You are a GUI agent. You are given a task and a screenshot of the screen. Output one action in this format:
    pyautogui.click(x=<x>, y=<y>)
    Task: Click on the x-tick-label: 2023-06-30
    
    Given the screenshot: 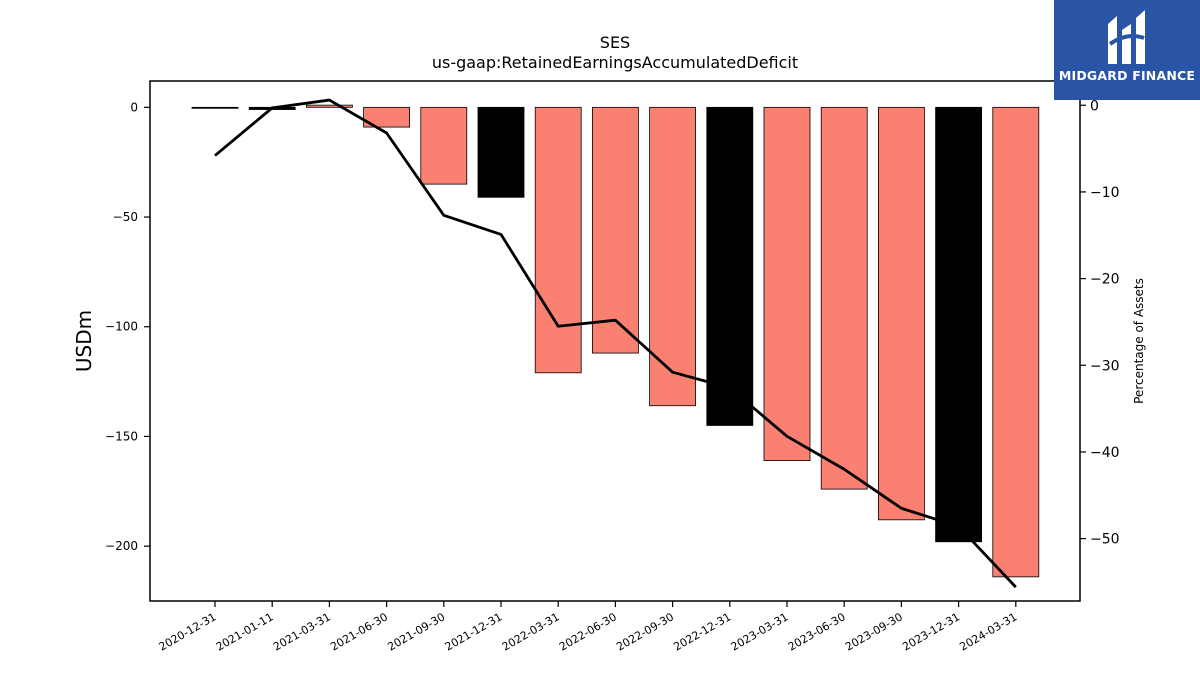 What is the action you would take?
    pyautogui.click(x=817, y=631)
    